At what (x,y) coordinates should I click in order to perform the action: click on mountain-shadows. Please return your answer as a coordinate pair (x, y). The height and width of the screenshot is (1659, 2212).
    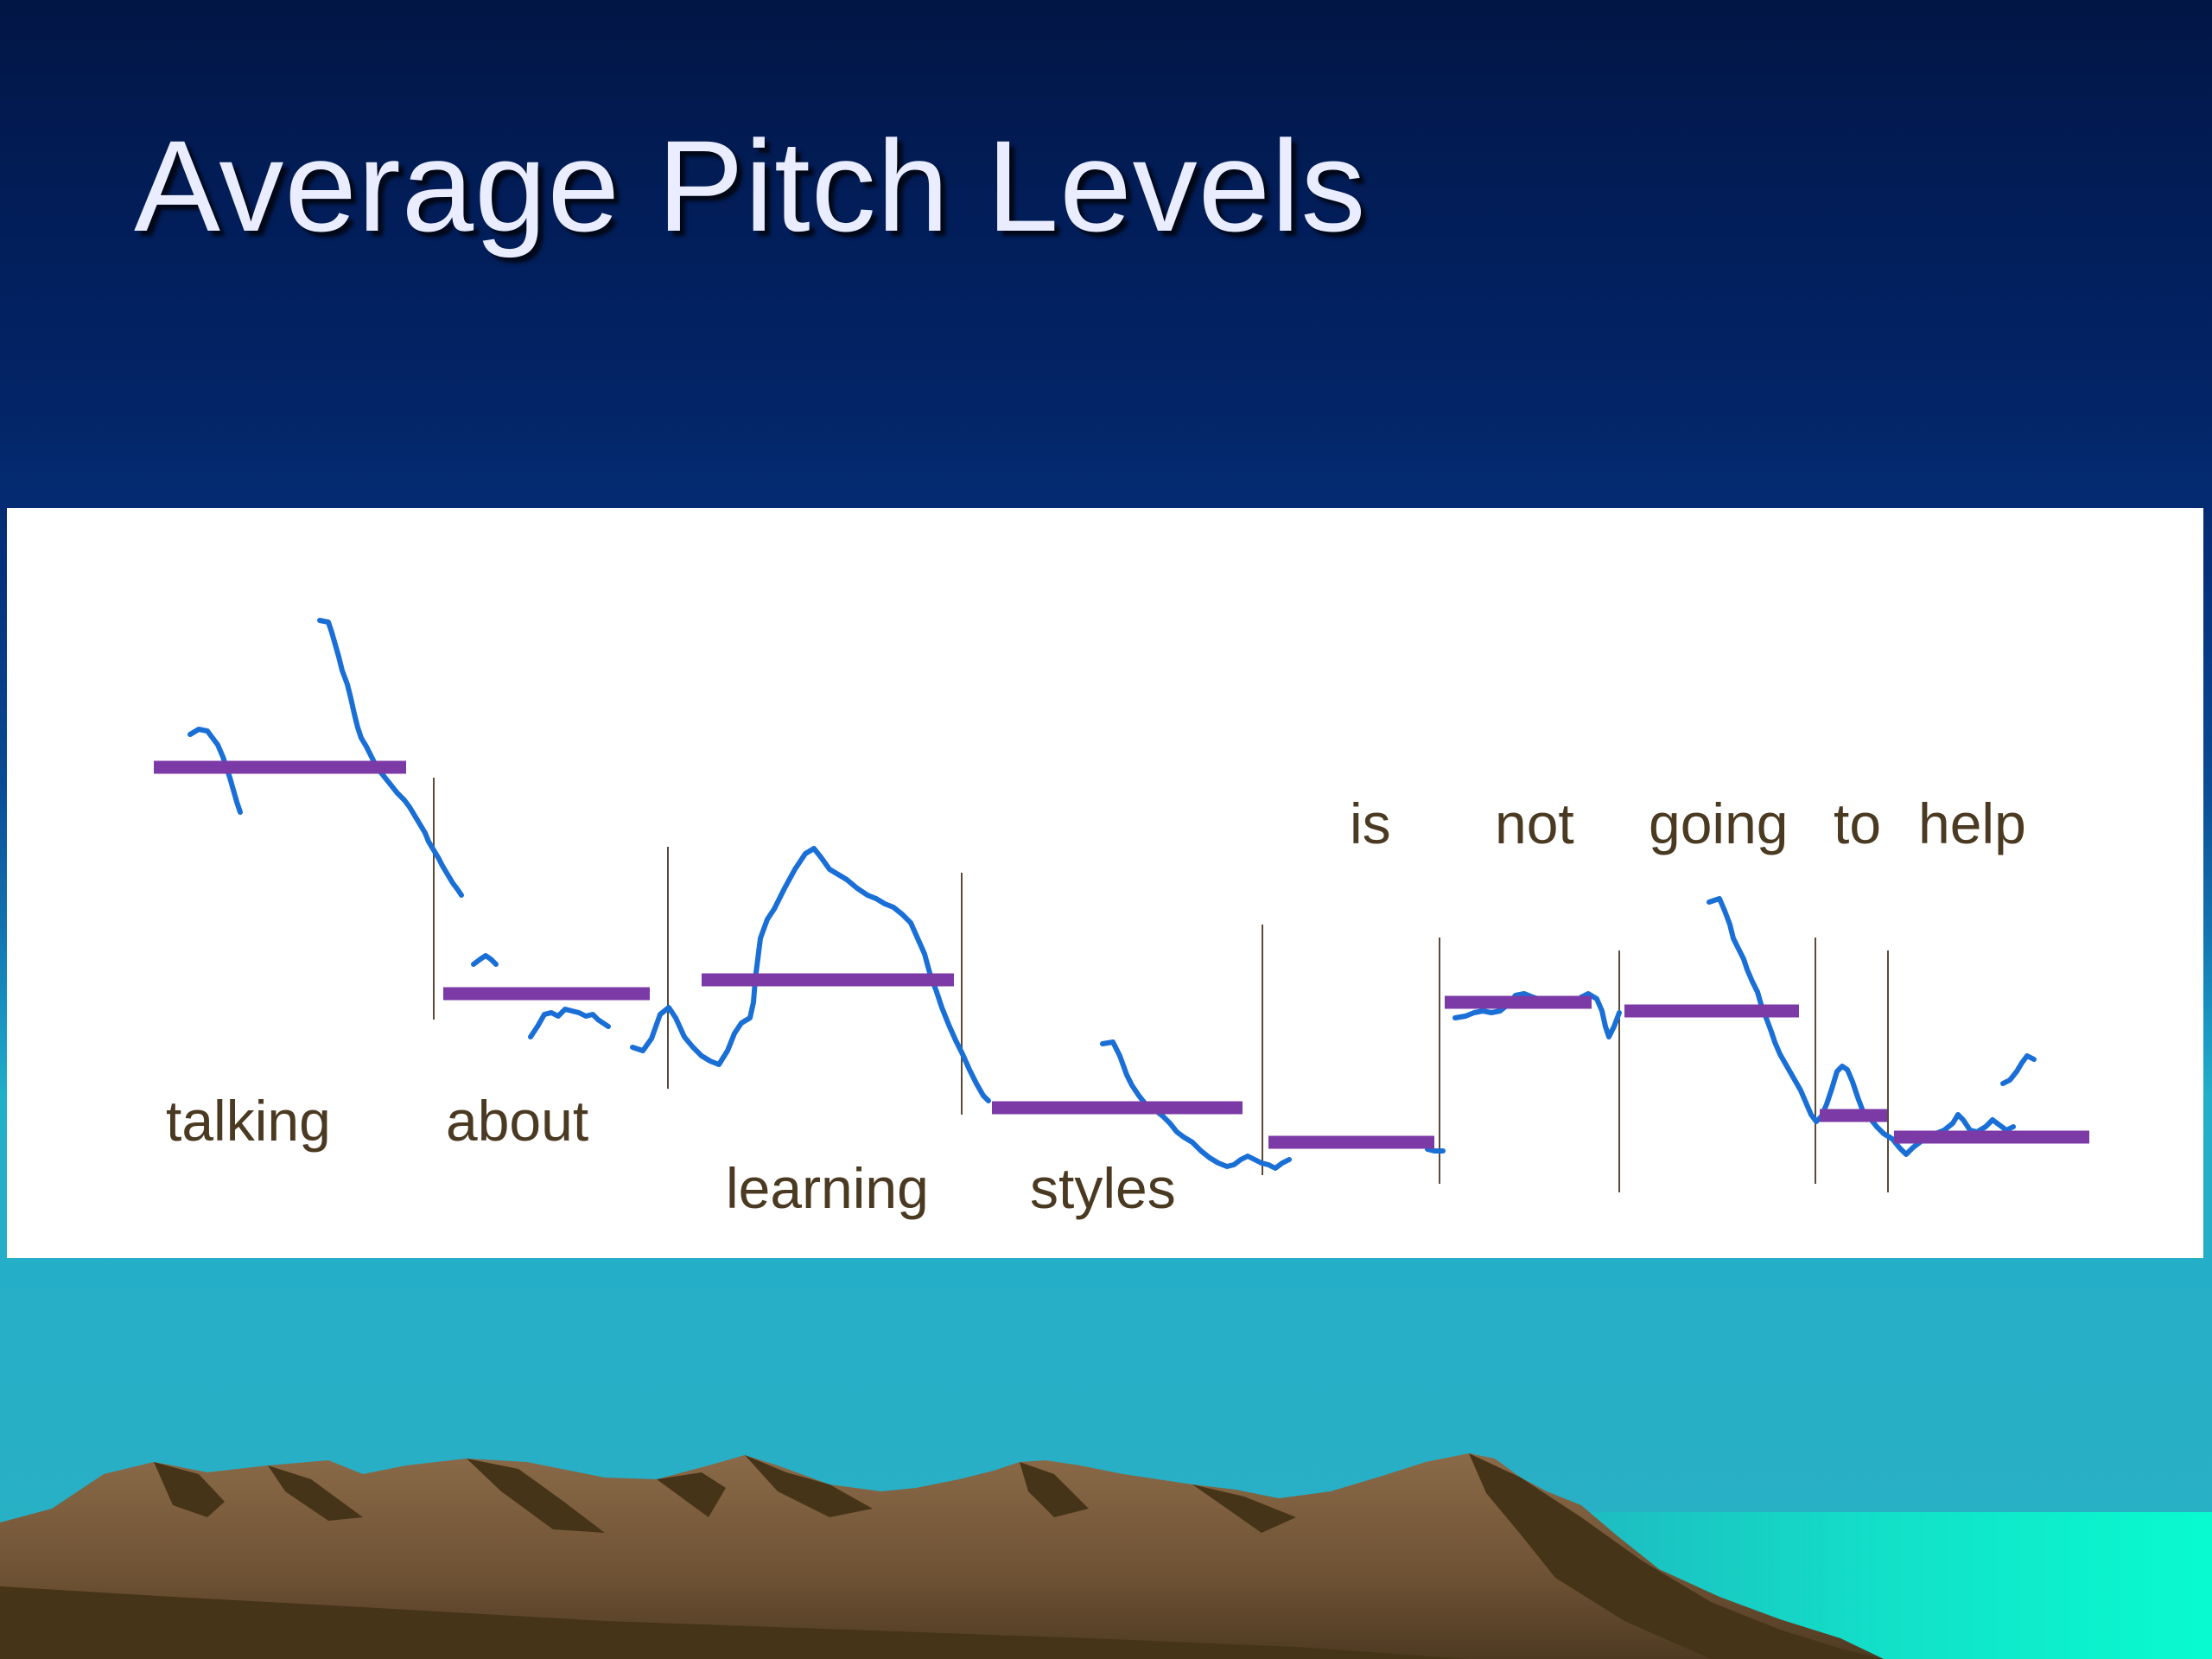
    Looking at the image, I should click on (942, 1556).